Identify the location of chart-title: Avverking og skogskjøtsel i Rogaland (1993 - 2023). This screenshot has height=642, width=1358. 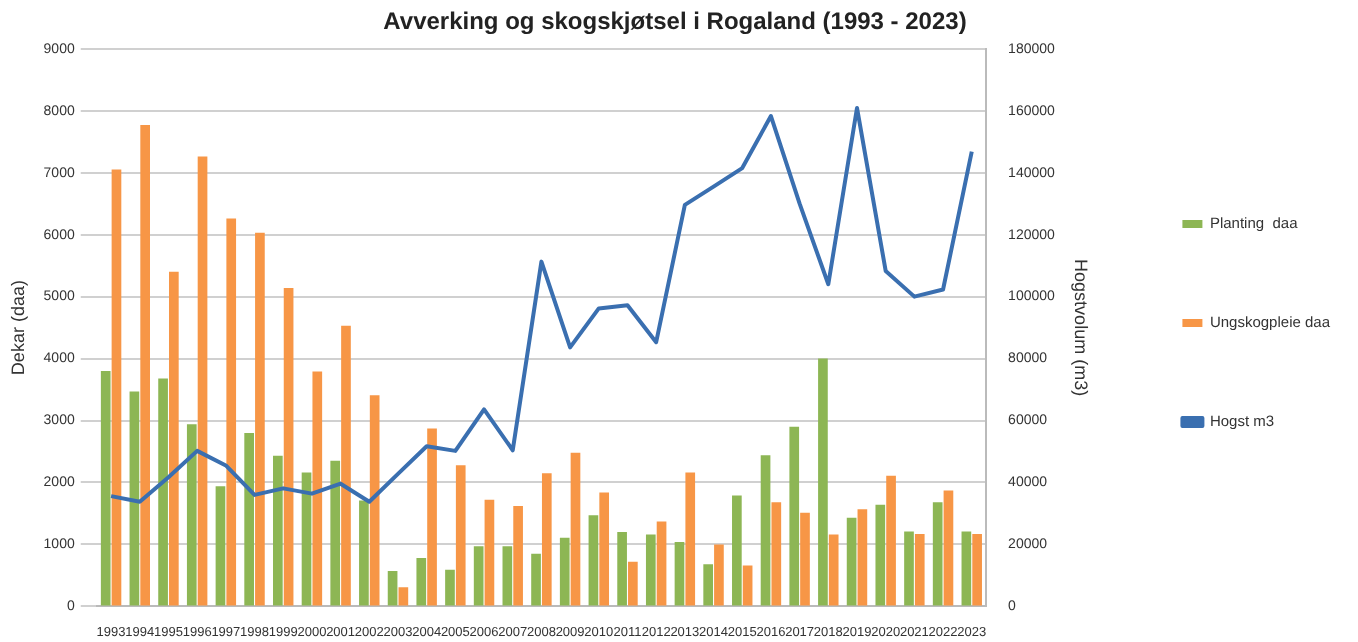
(675, 21).